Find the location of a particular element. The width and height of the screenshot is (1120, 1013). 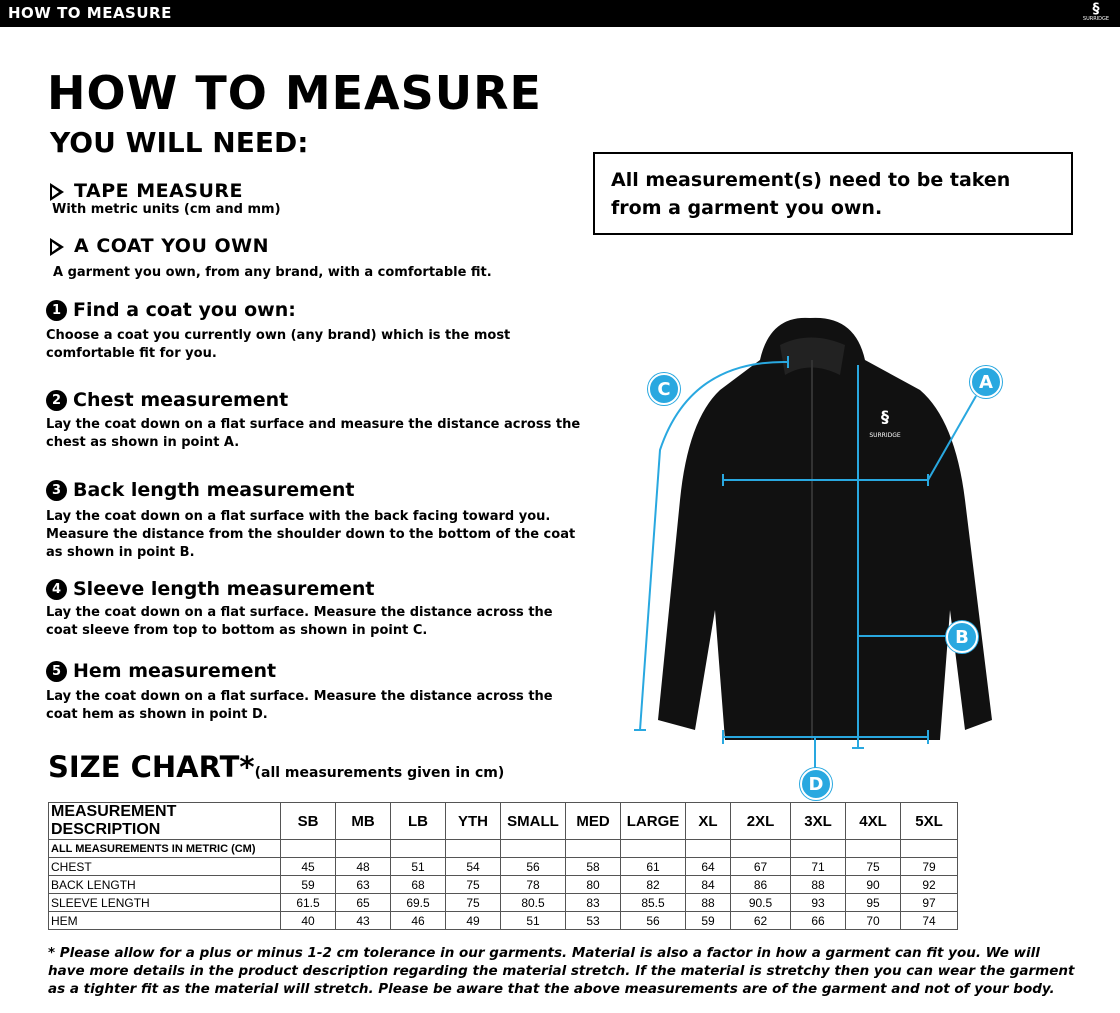

value-cell: 79 is located at coordinates (929, 866).